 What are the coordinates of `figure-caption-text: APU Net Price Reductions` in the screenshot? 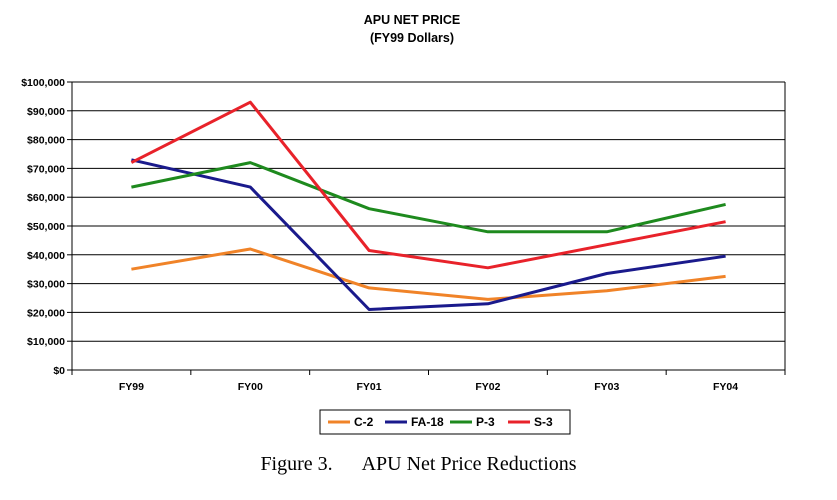 It's located at (469, 464).